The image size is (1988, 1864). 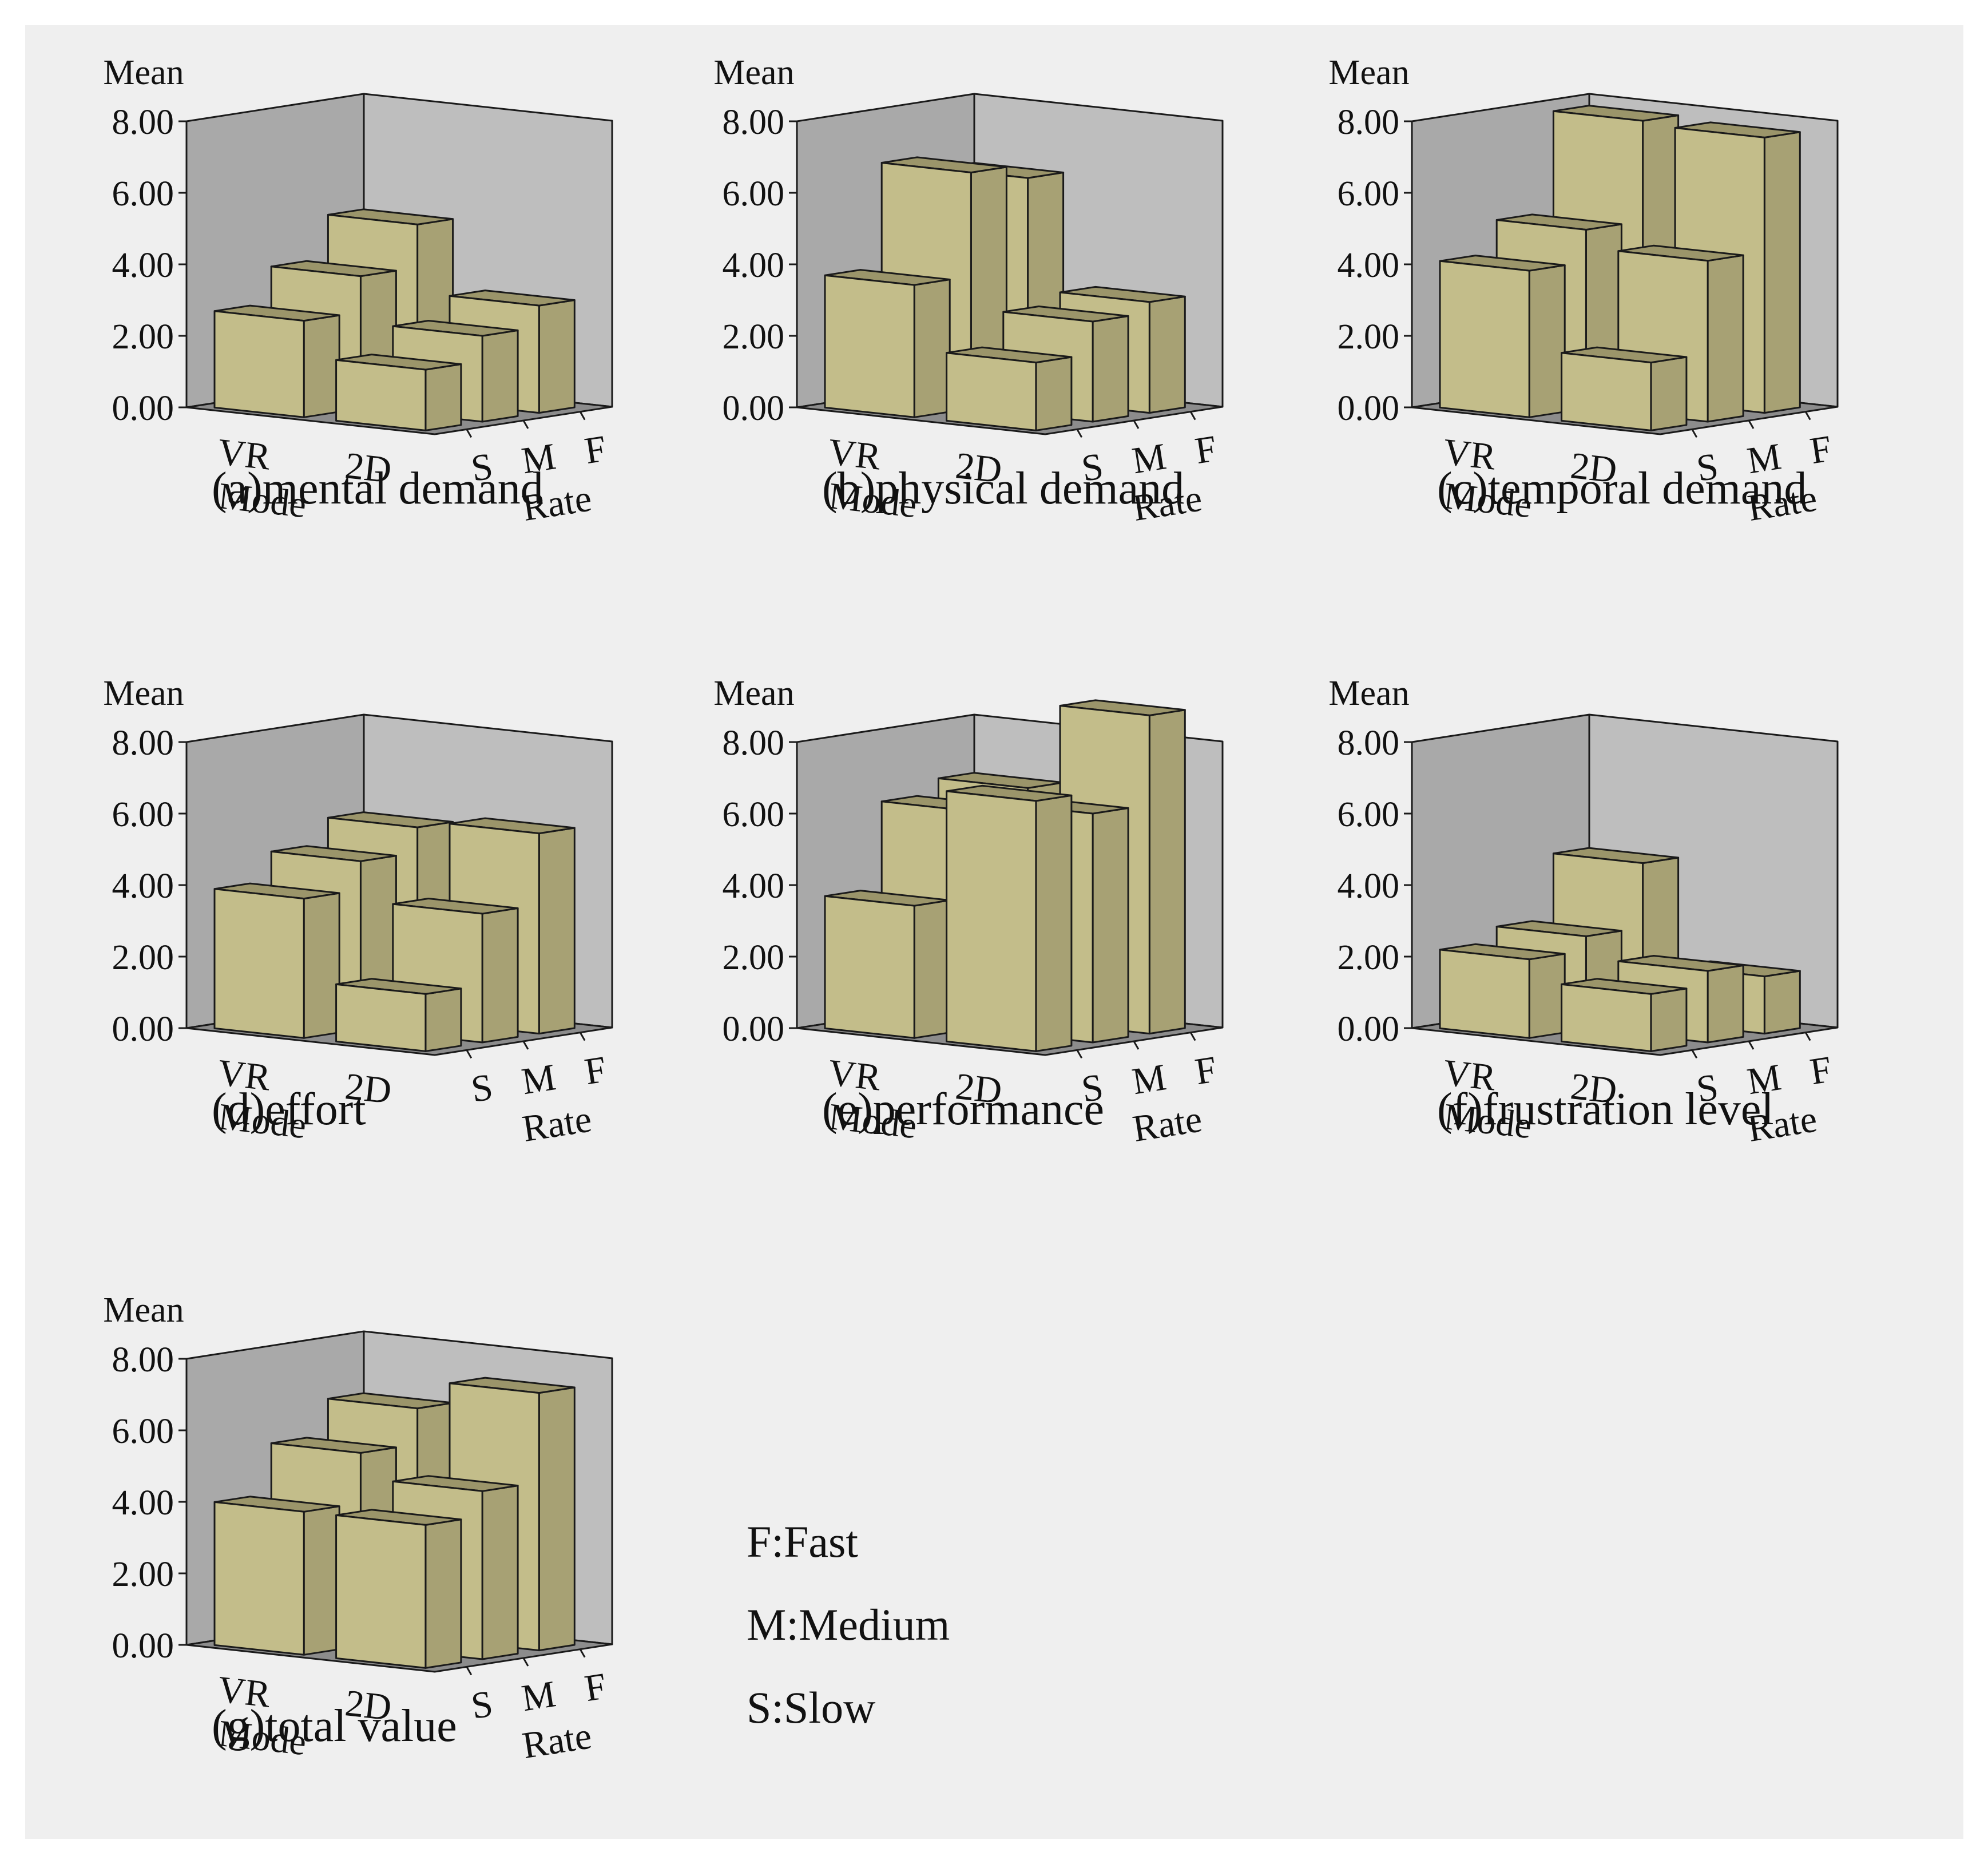 I want to click on subplot-title: (e)performance, so click(x=963, y=1109).